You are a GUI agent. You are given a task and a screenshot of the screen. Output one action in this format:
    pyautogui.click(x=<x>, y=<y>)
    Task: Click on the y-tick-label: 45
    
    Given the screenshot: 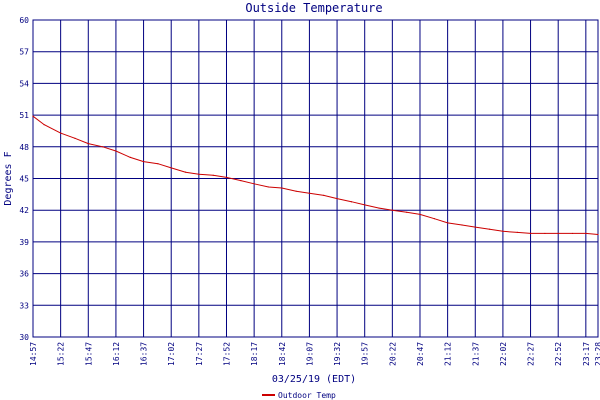 What is the action you would take?
    pyautogui.click(x=24, y=179)
    